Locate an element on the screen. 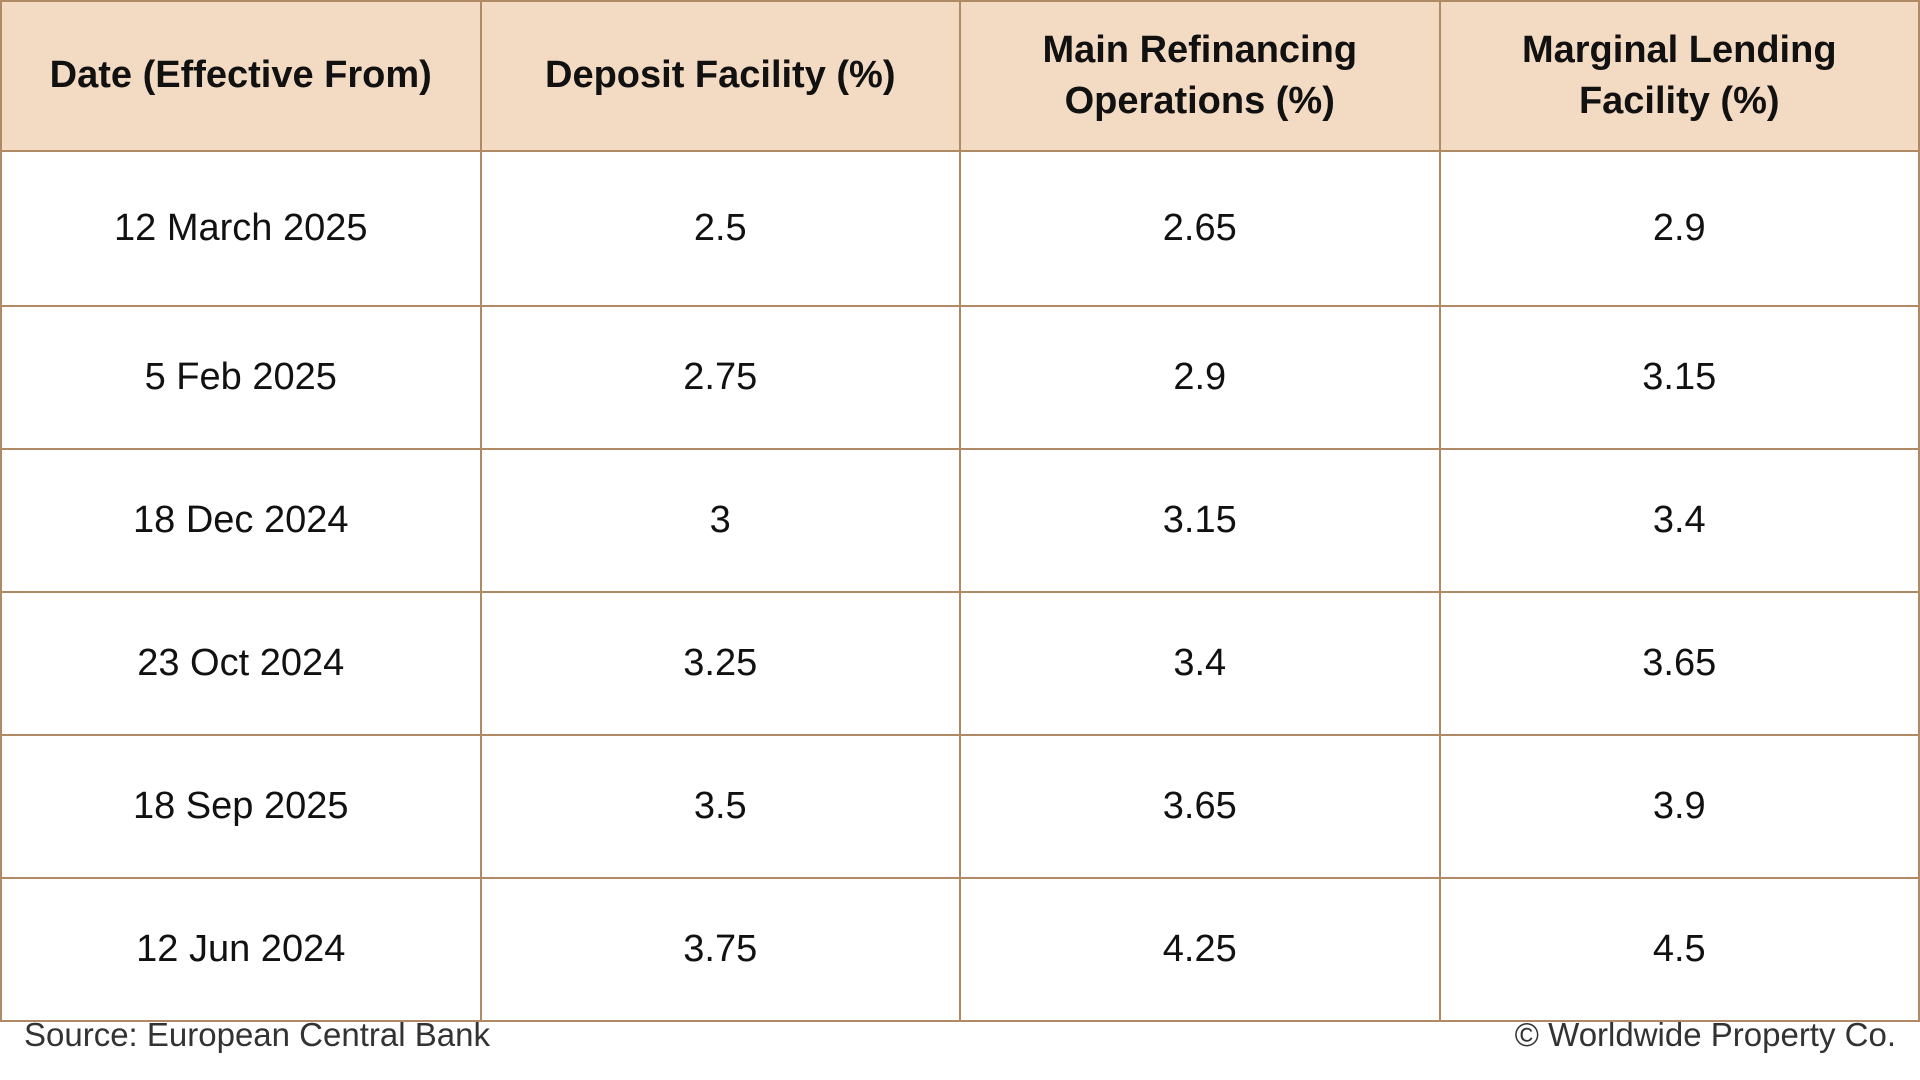 The height and width of the screenshot is (1080, 1920). table-row: 12 Jun 2024 3.75 4.25 4.5 is located at coordinates (960, 949).